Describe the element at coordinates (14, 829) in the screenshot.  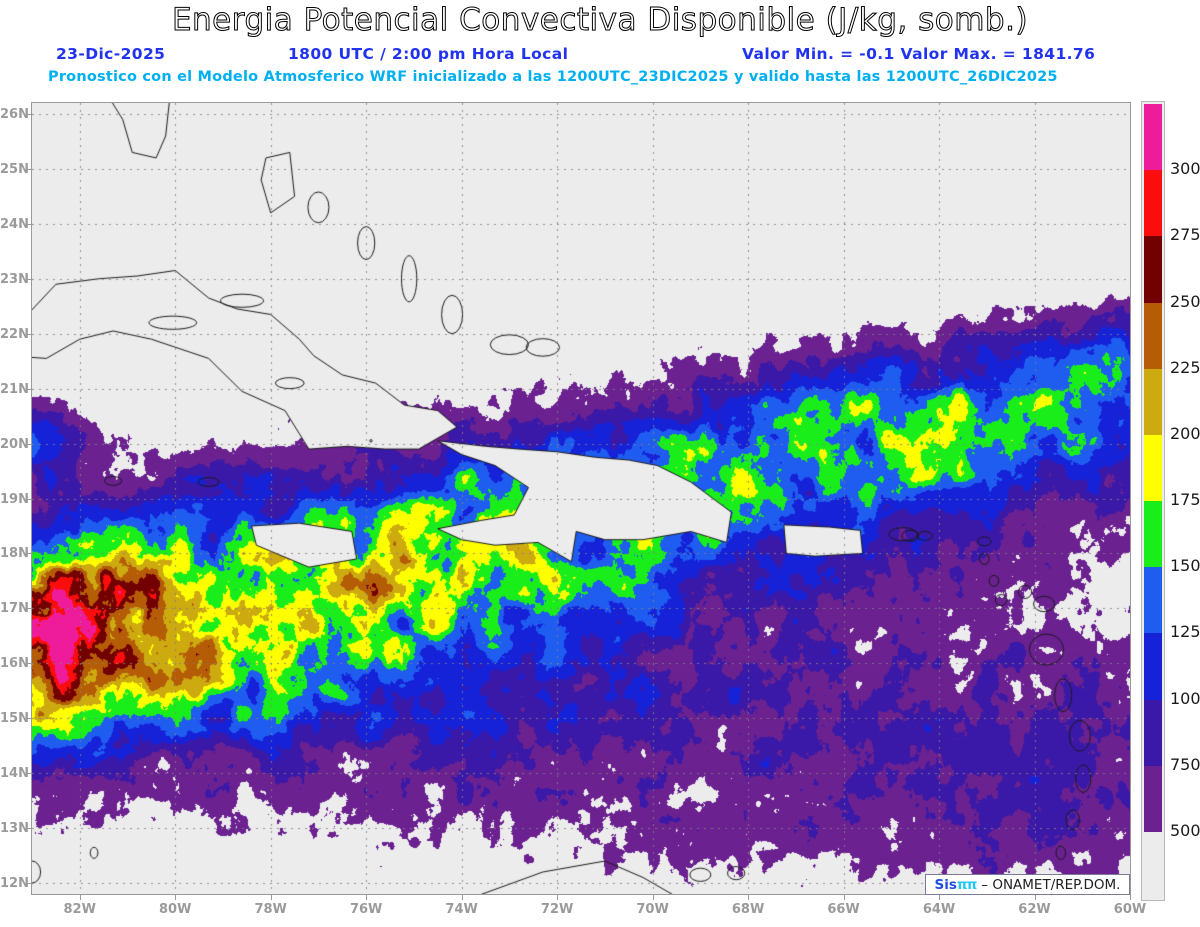
I see `y-axis-tick-label: 13N` at that location.